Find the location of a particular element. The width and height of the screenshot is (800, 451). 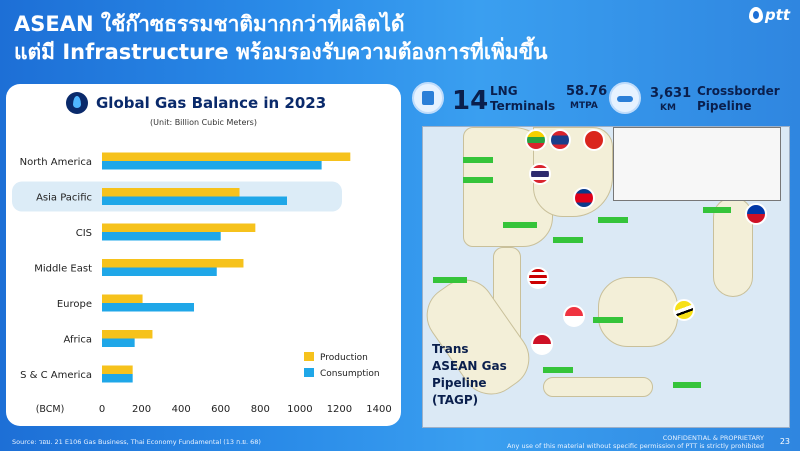

brunei-flag-icon is located at coordinates (684, 310).